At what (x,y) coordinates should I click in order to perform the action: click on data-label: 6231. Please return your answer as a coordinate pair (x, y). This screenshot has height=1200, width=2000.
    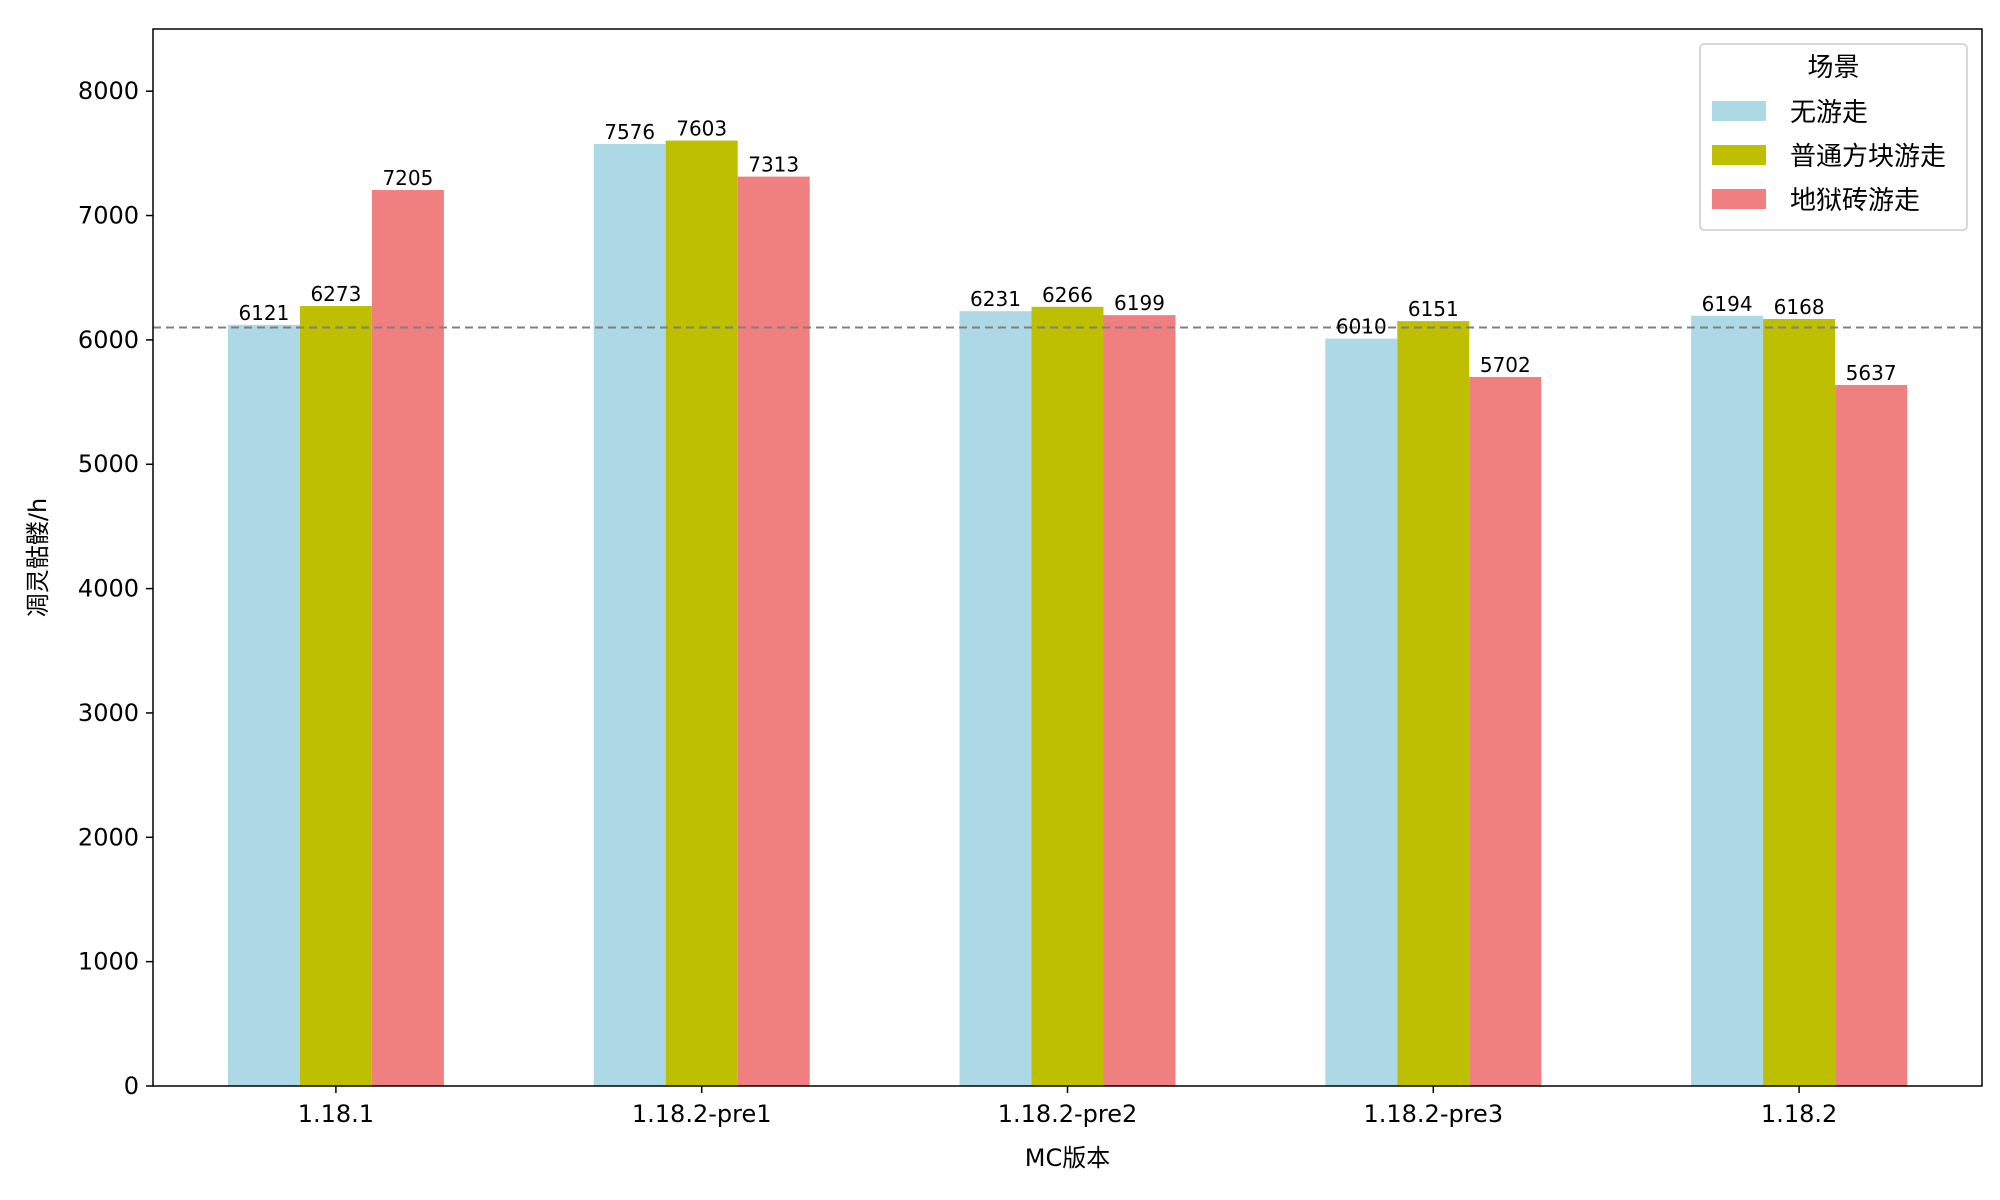
    Looking at the image, I should click on (995, 299).